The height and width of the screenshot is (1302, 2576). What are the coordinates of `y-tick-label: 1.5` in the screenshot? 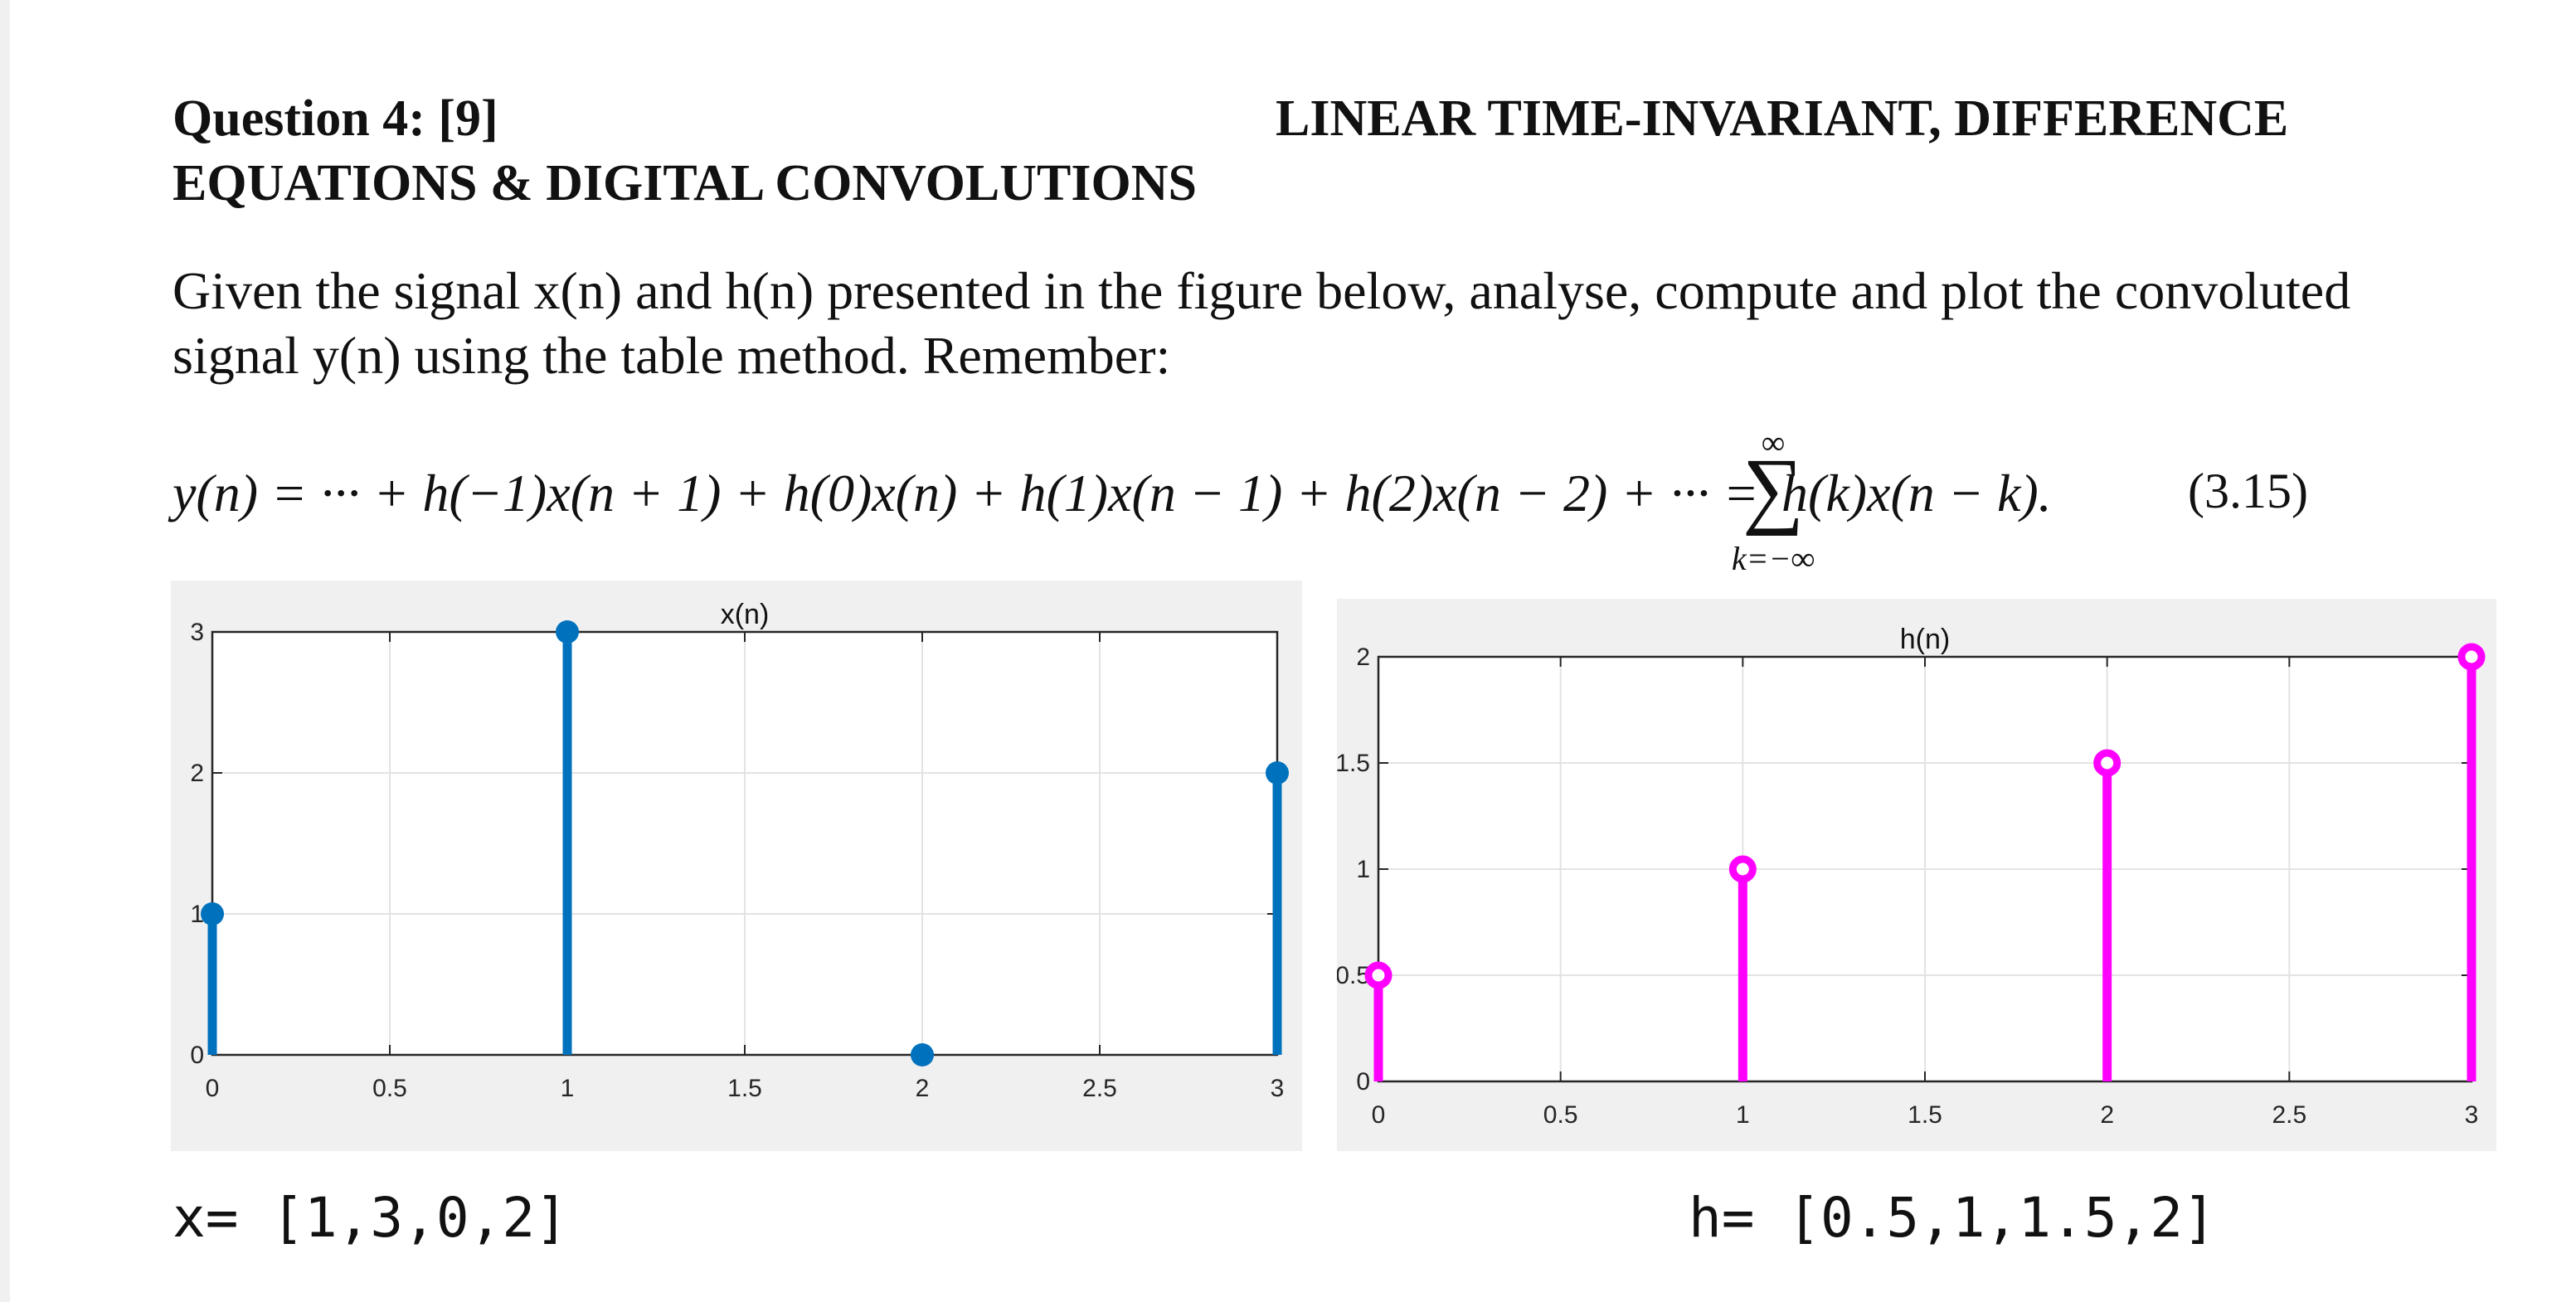 It's located at (1353, 764).